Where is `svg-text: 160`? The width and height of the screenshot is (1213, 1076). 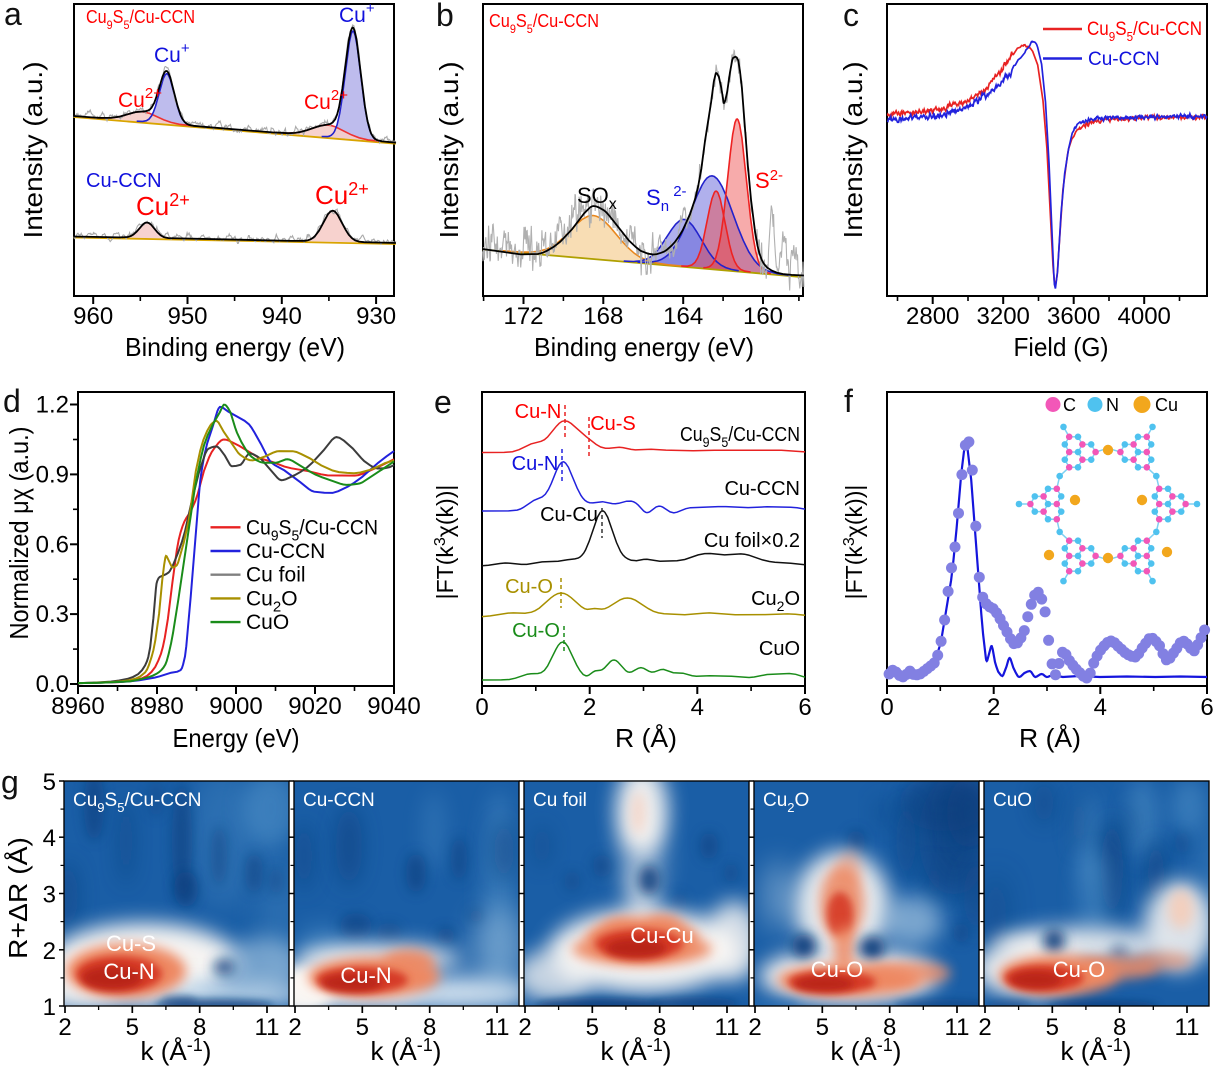 svg-text: 160 is located at coordinates (763, 316).